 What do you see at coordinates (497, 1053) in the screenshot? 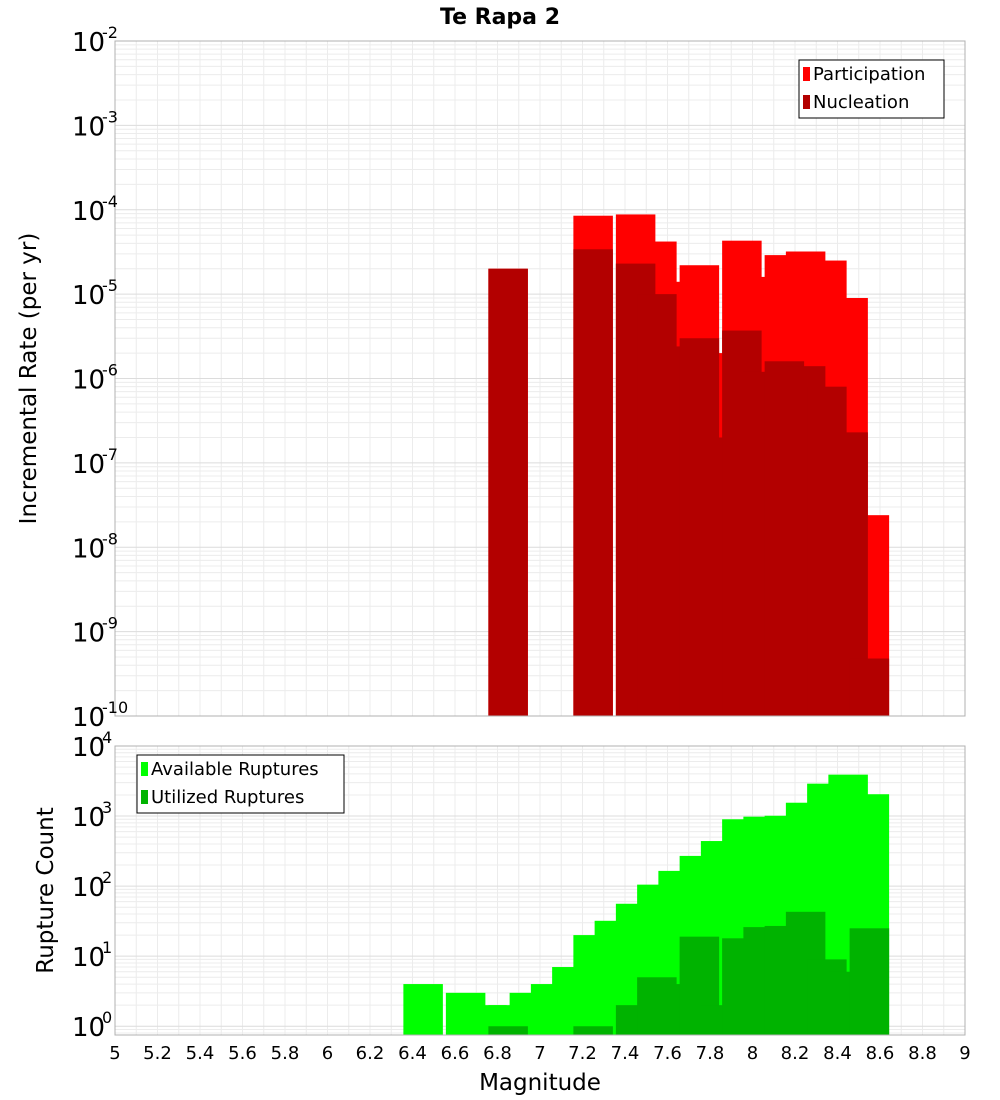
I see `x-tick-label: 6.8` at bounding box center [497, 1053].